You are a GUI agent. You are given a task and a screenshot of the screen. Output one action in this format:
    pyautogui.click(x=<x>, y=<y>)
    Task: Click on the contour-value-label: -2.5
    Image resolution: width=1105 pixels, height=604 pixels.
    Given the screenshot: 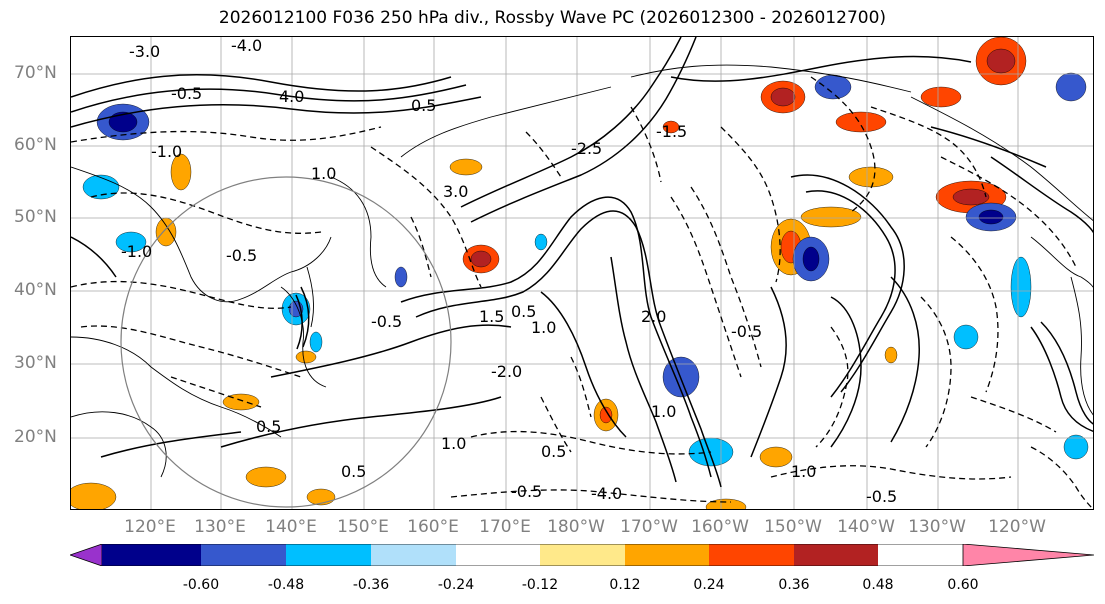 What is the action you would take?
    pyautogui.click(x=586, y=148)
    